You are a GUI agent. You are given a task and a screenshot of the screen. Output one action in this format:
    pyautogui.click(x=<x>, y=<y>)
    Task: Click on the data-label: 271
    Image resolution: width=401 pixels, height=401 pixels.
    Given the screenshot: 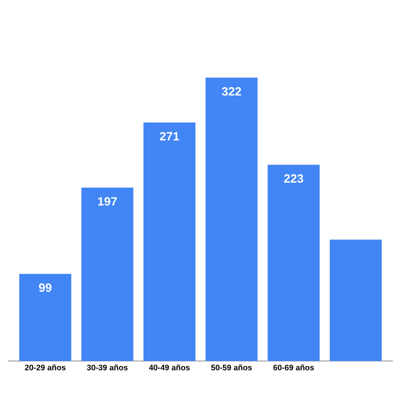 What is the action you would take?
    pyautogui.click(x=170, y=136)
    